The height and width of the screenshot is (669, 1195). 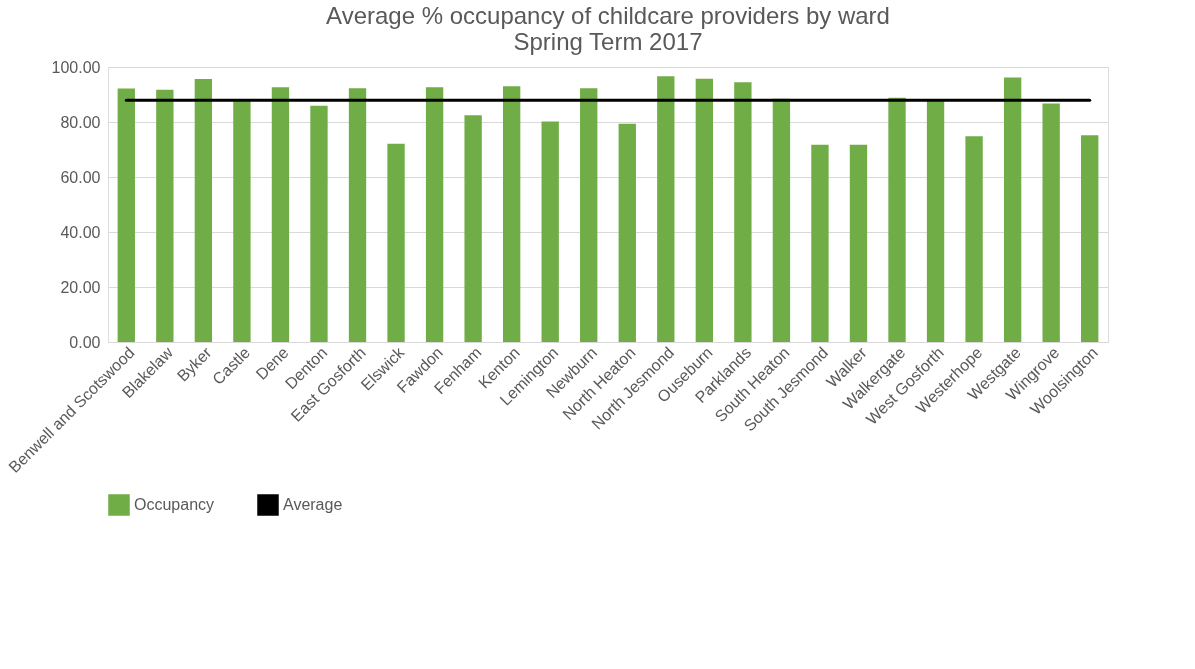 What do you see at coordinates (80, 287) in the screenshot?
I see `y-tick-label: 20.00` at bounding box center [80, 287].